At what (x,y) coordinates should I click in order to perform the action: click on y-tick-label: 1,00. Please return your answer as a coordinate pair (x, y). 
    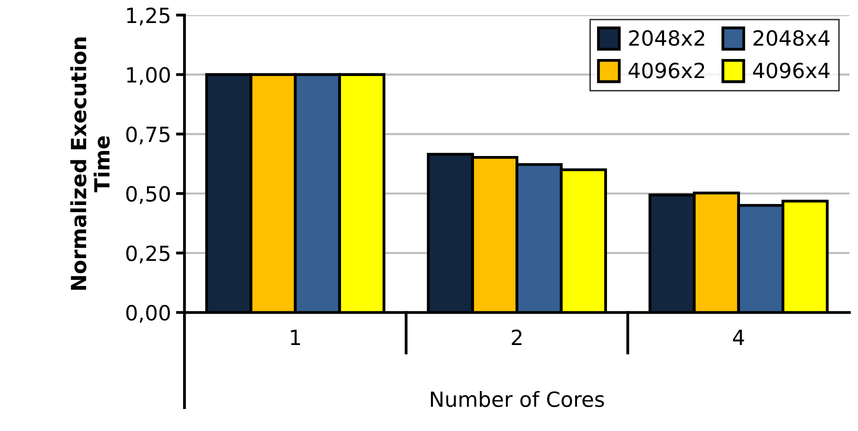
    Looking at the image, I should click on (148, 76).